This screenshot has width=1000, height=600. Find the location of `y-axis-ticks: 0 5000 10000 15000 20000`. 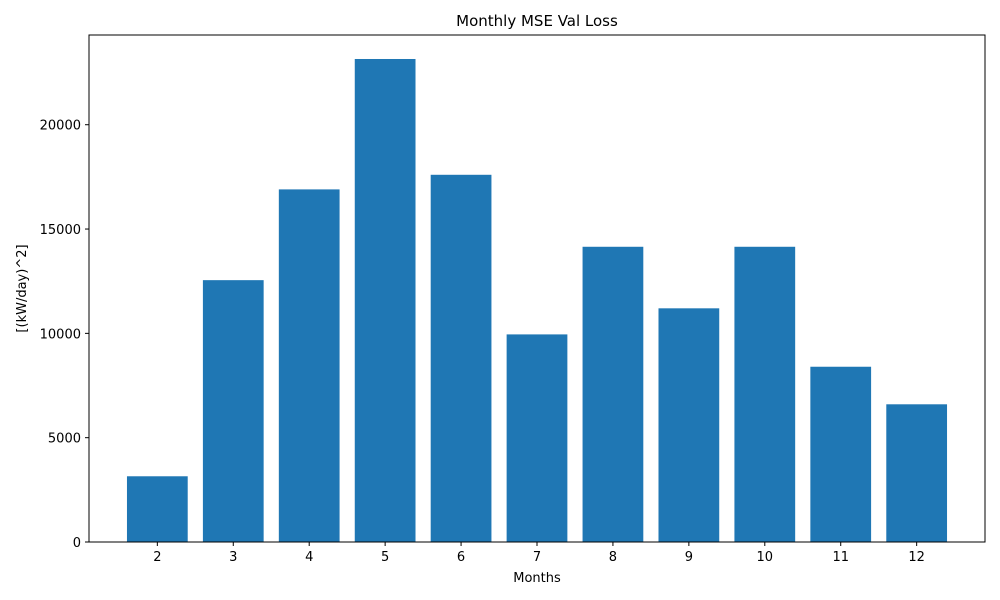

y-axis-ticks: 0 5000 10000 15000 20000 is located at coordinates (64, 335).